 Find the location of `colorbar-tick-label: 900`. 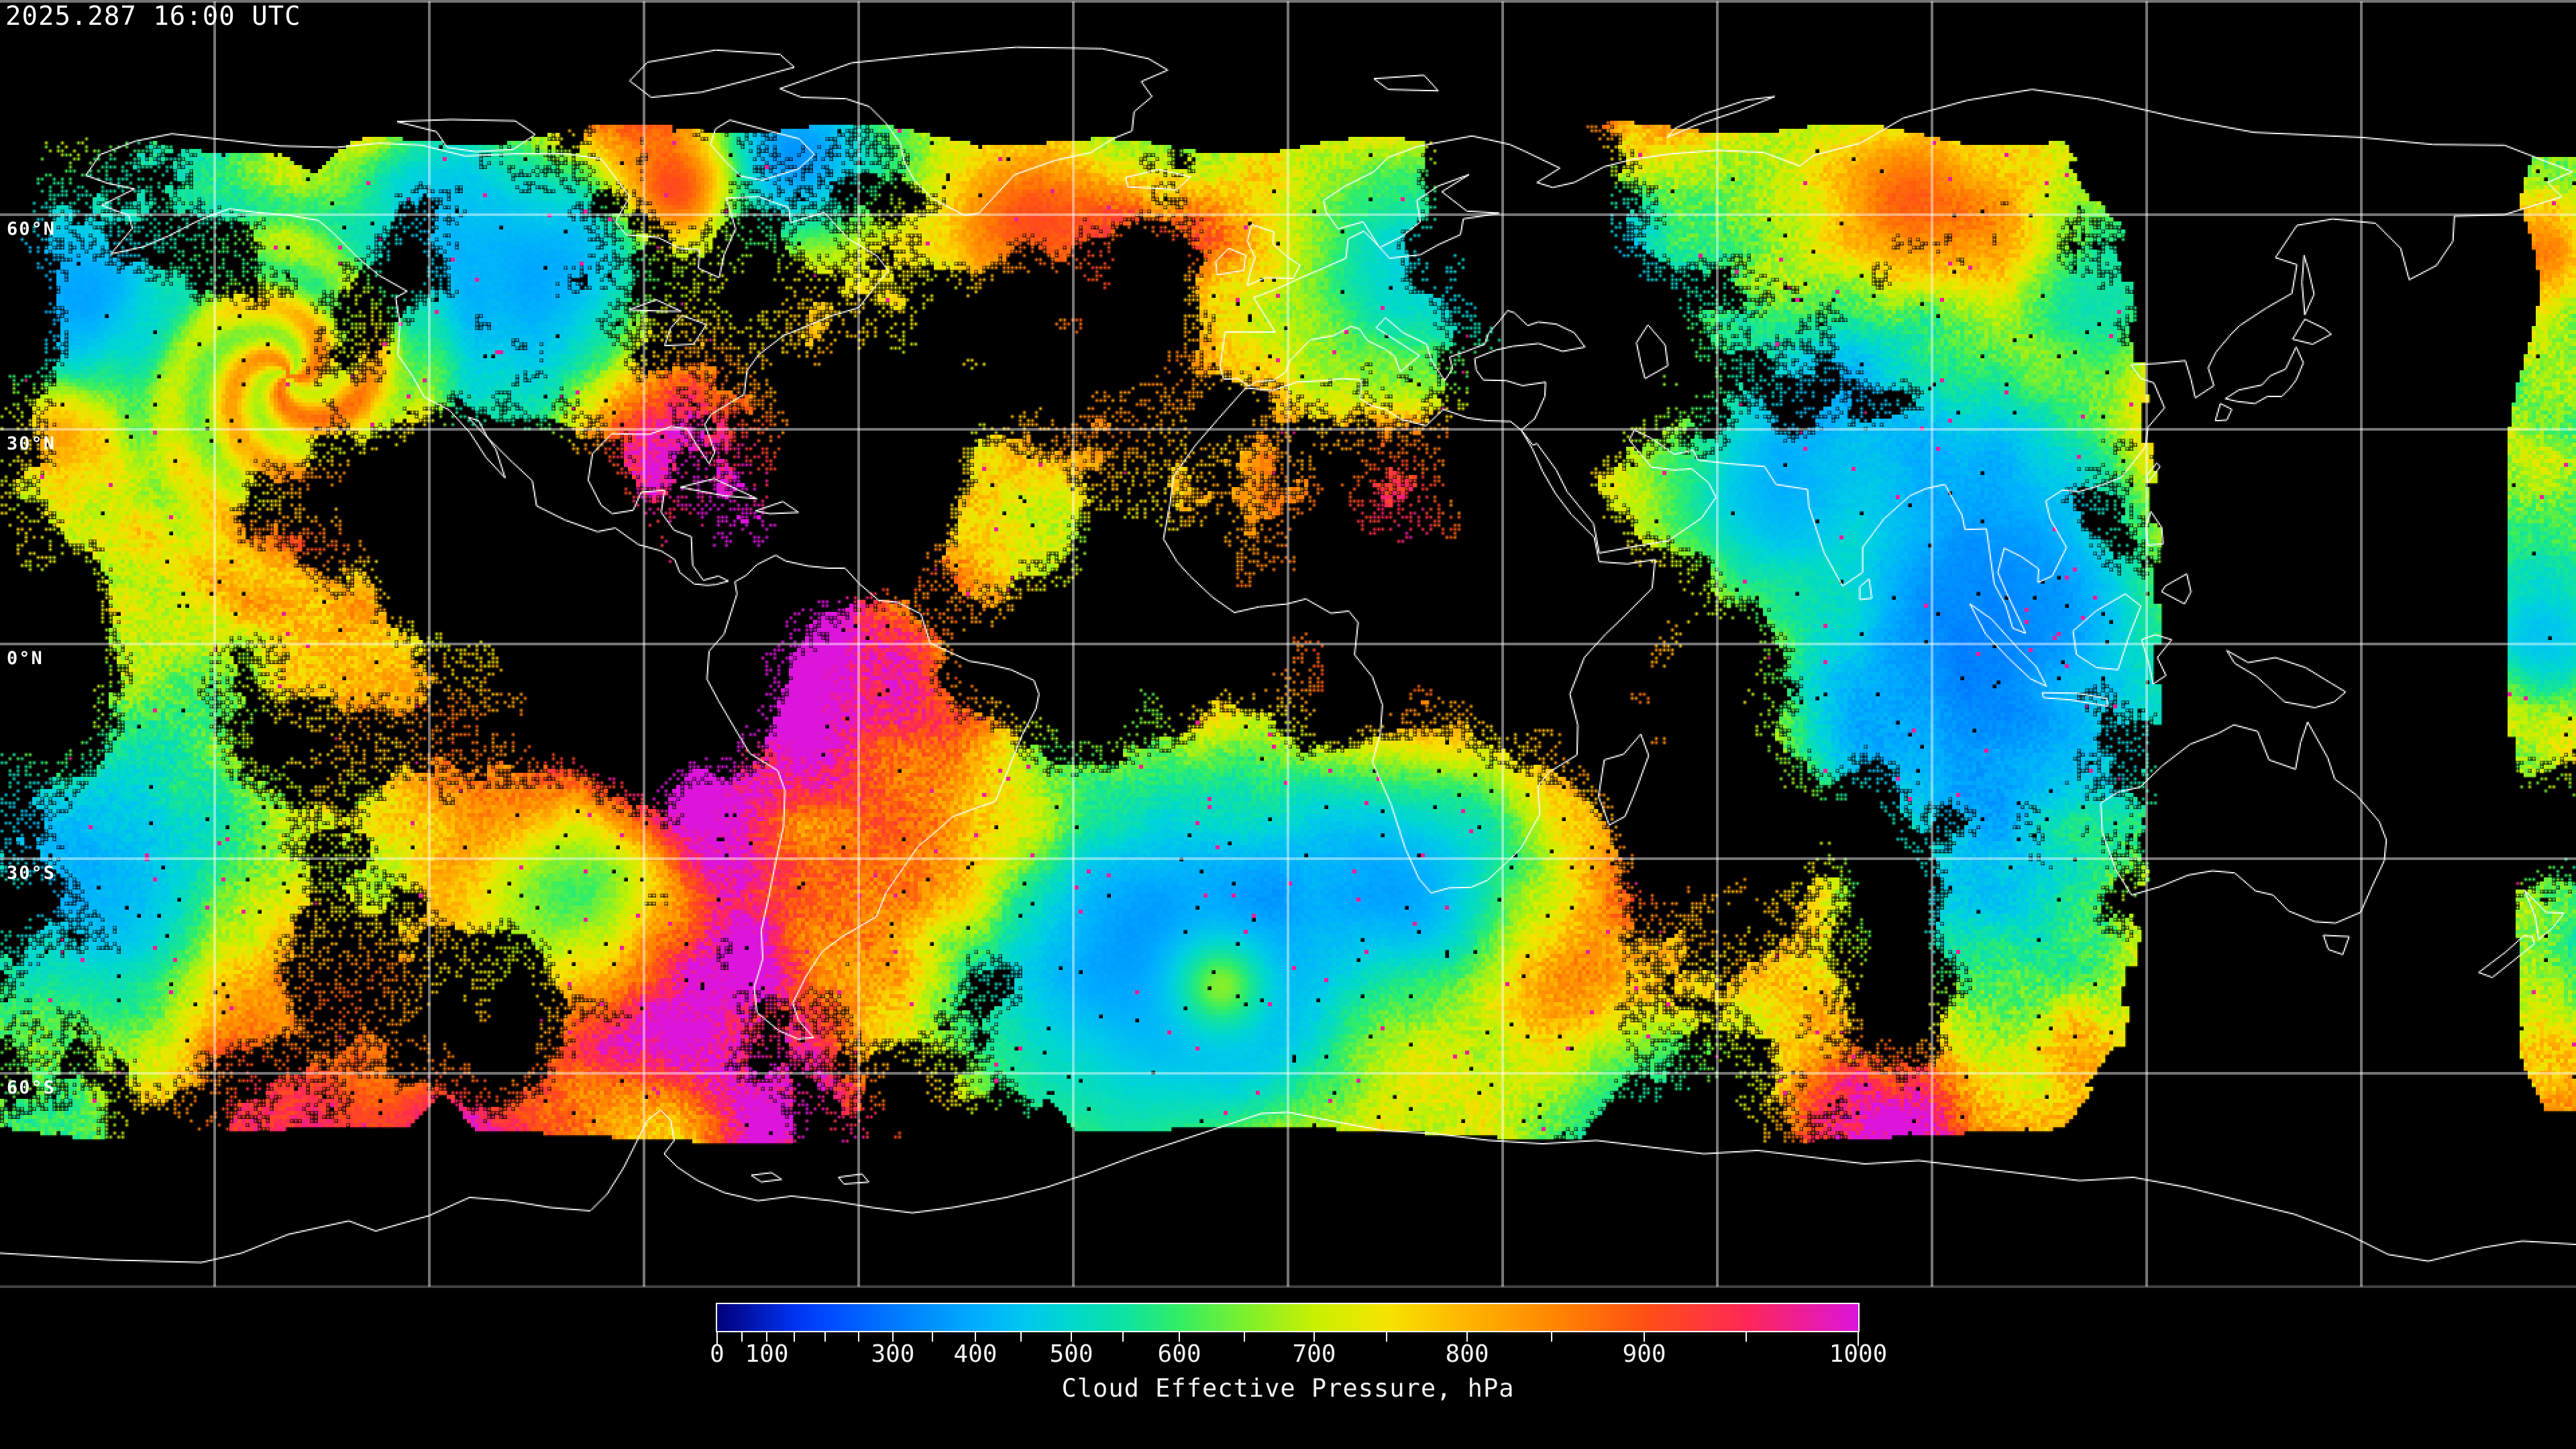

colorbar-tick-label: 900 is located at coordinates (1644, 1354).